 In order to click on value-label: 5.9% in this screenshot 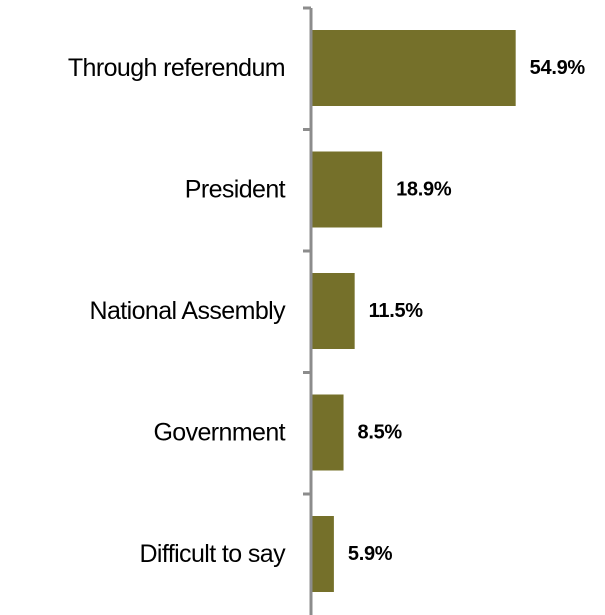, I will do `click(370, 554)`.